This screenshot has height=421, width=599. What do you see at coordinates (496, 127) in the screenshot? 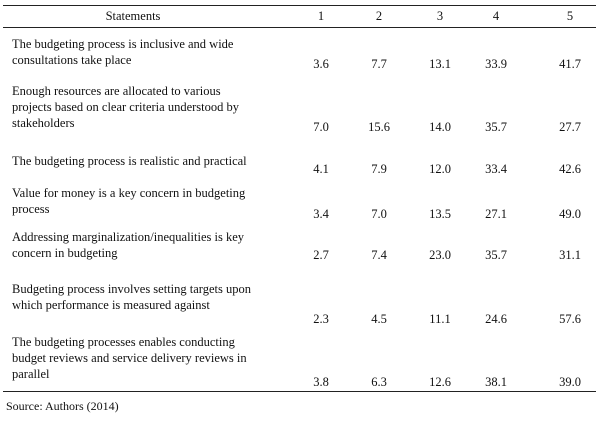
I see `row-2-value-4: 35.7` at bounding box center [496, 127].